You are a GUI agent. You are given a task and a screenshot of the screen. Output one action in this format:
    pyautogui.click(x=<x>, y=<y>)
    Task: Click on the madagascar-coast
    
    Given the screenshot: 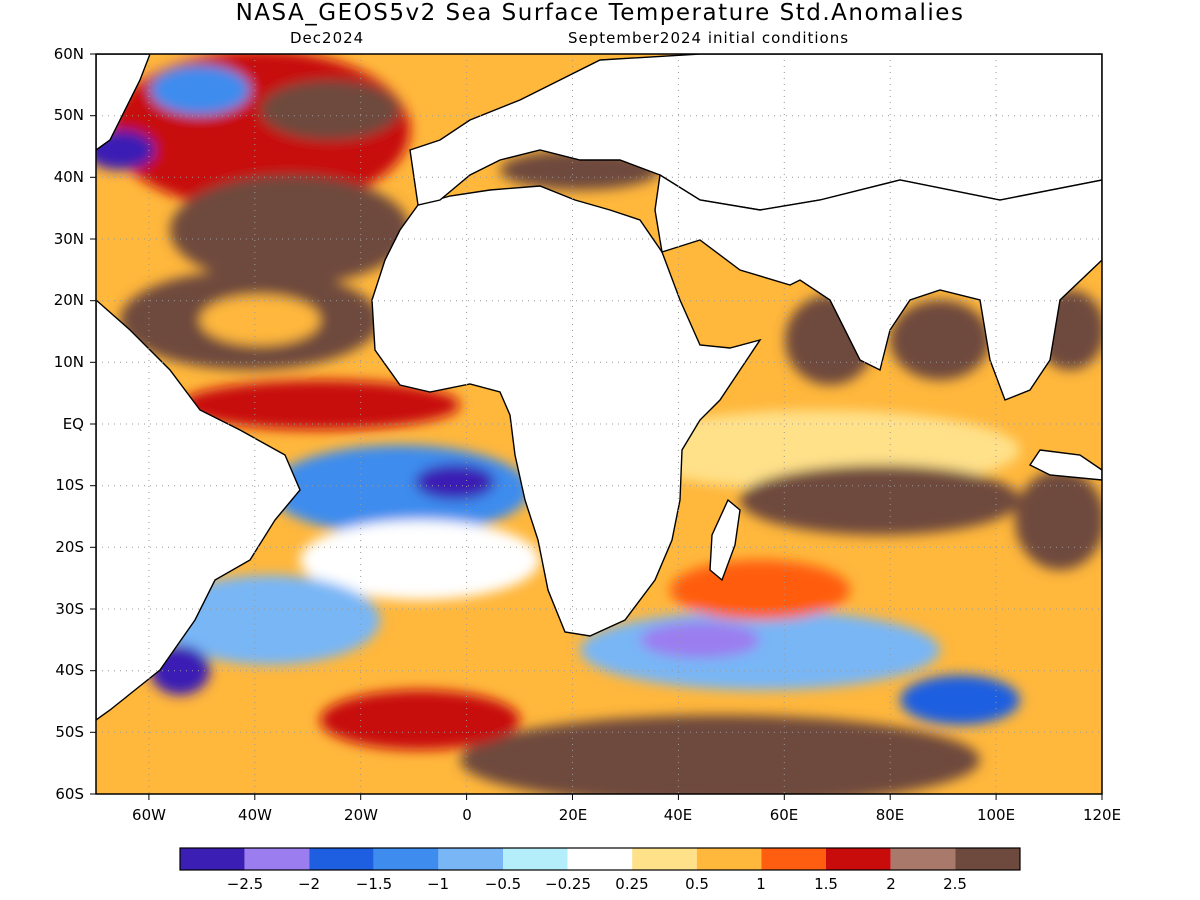 What is the action you would take?
    pyautogui.click(x=725, y=540)
    